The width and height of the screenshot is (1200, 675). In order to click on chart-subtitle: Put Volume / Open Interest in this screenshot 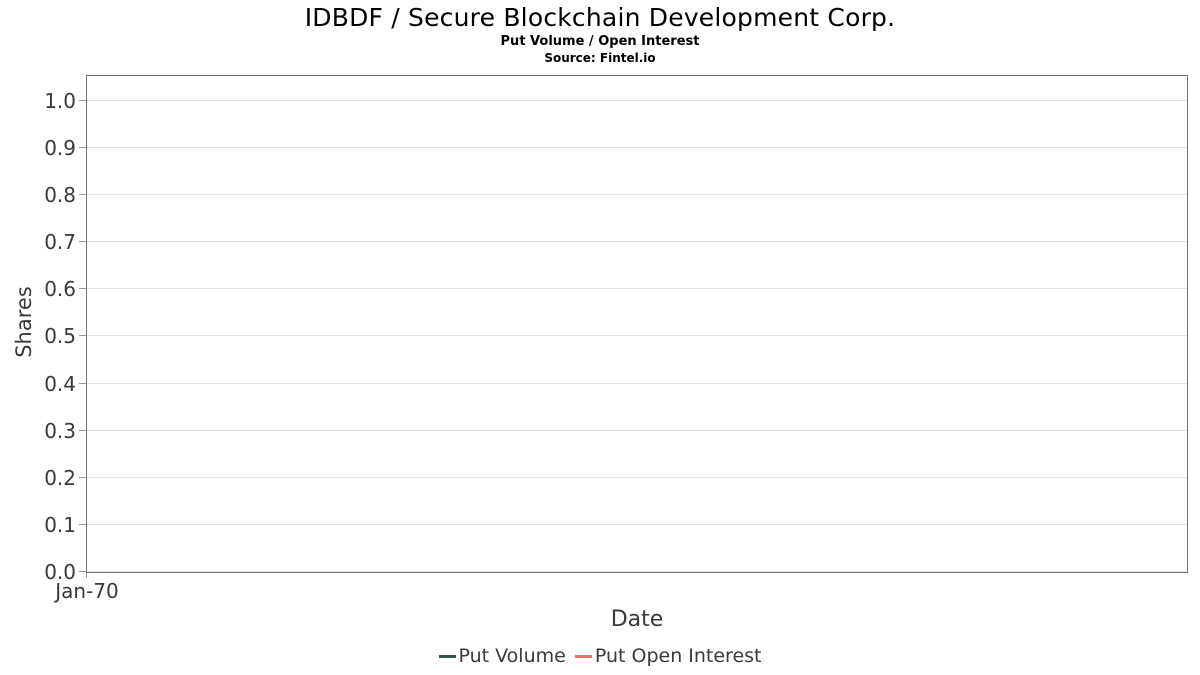, I will do `click(600, 41)`.